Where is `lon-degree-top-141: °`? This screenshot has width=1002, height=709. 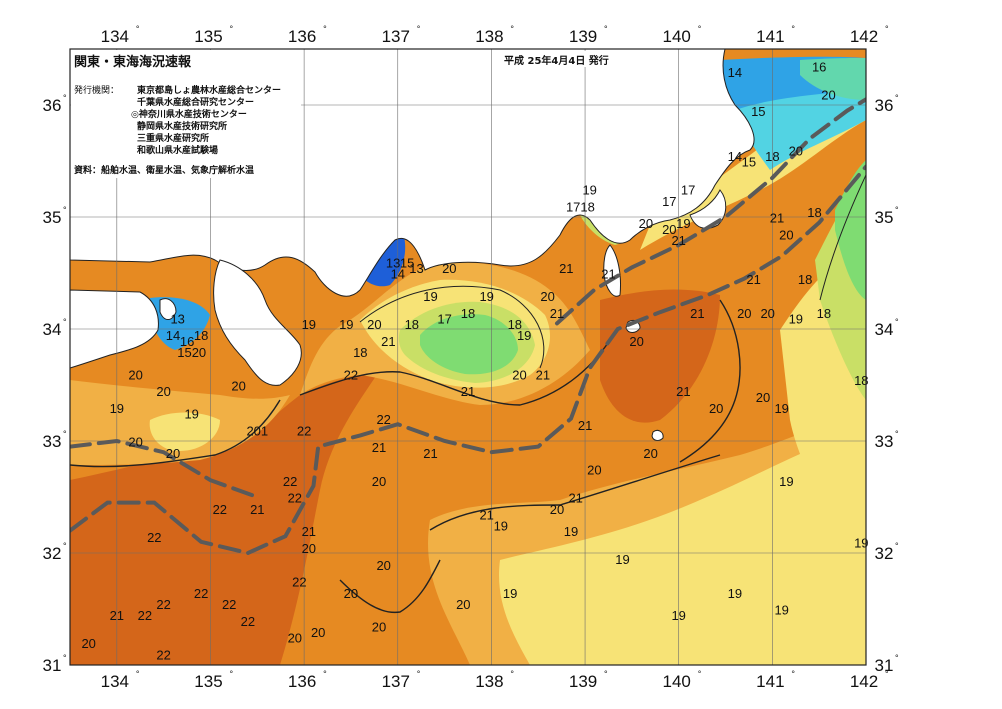
lon-degree-top-141: ° is located at coordinates (793, 29).